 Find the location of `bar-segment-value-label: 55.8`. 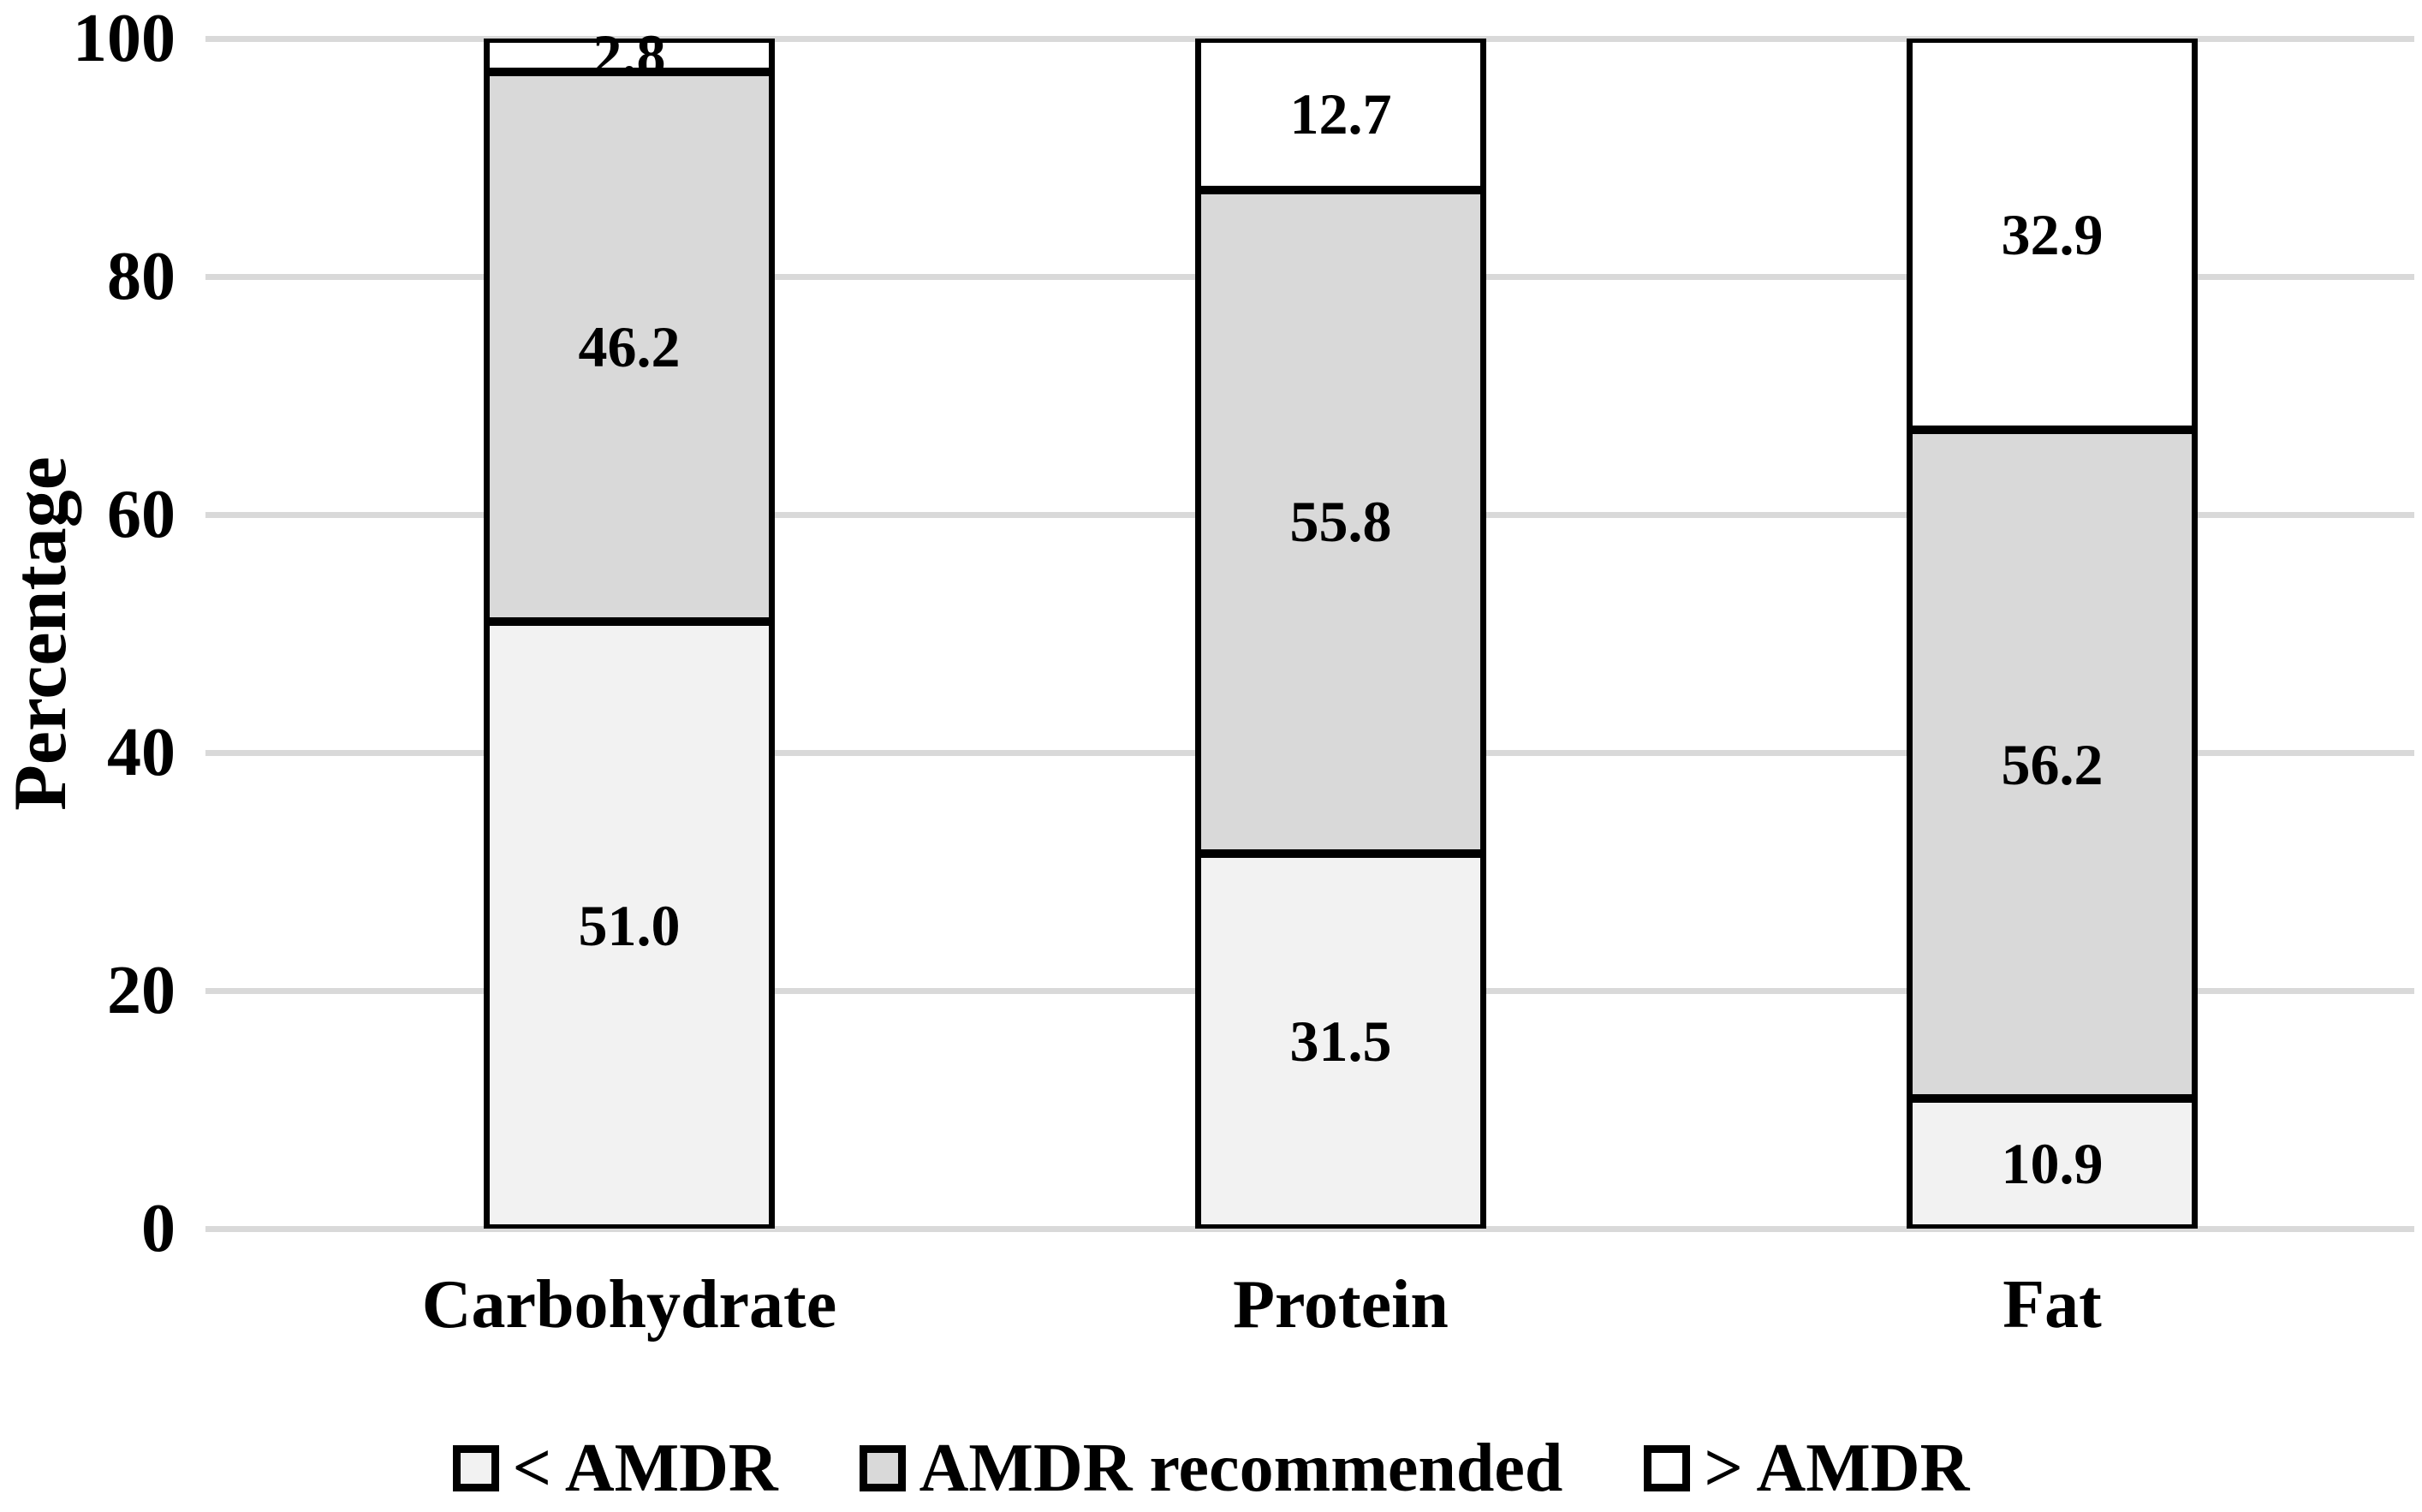

bar-segment-value-label: 55.8 is located at coordinates (1340, 522).